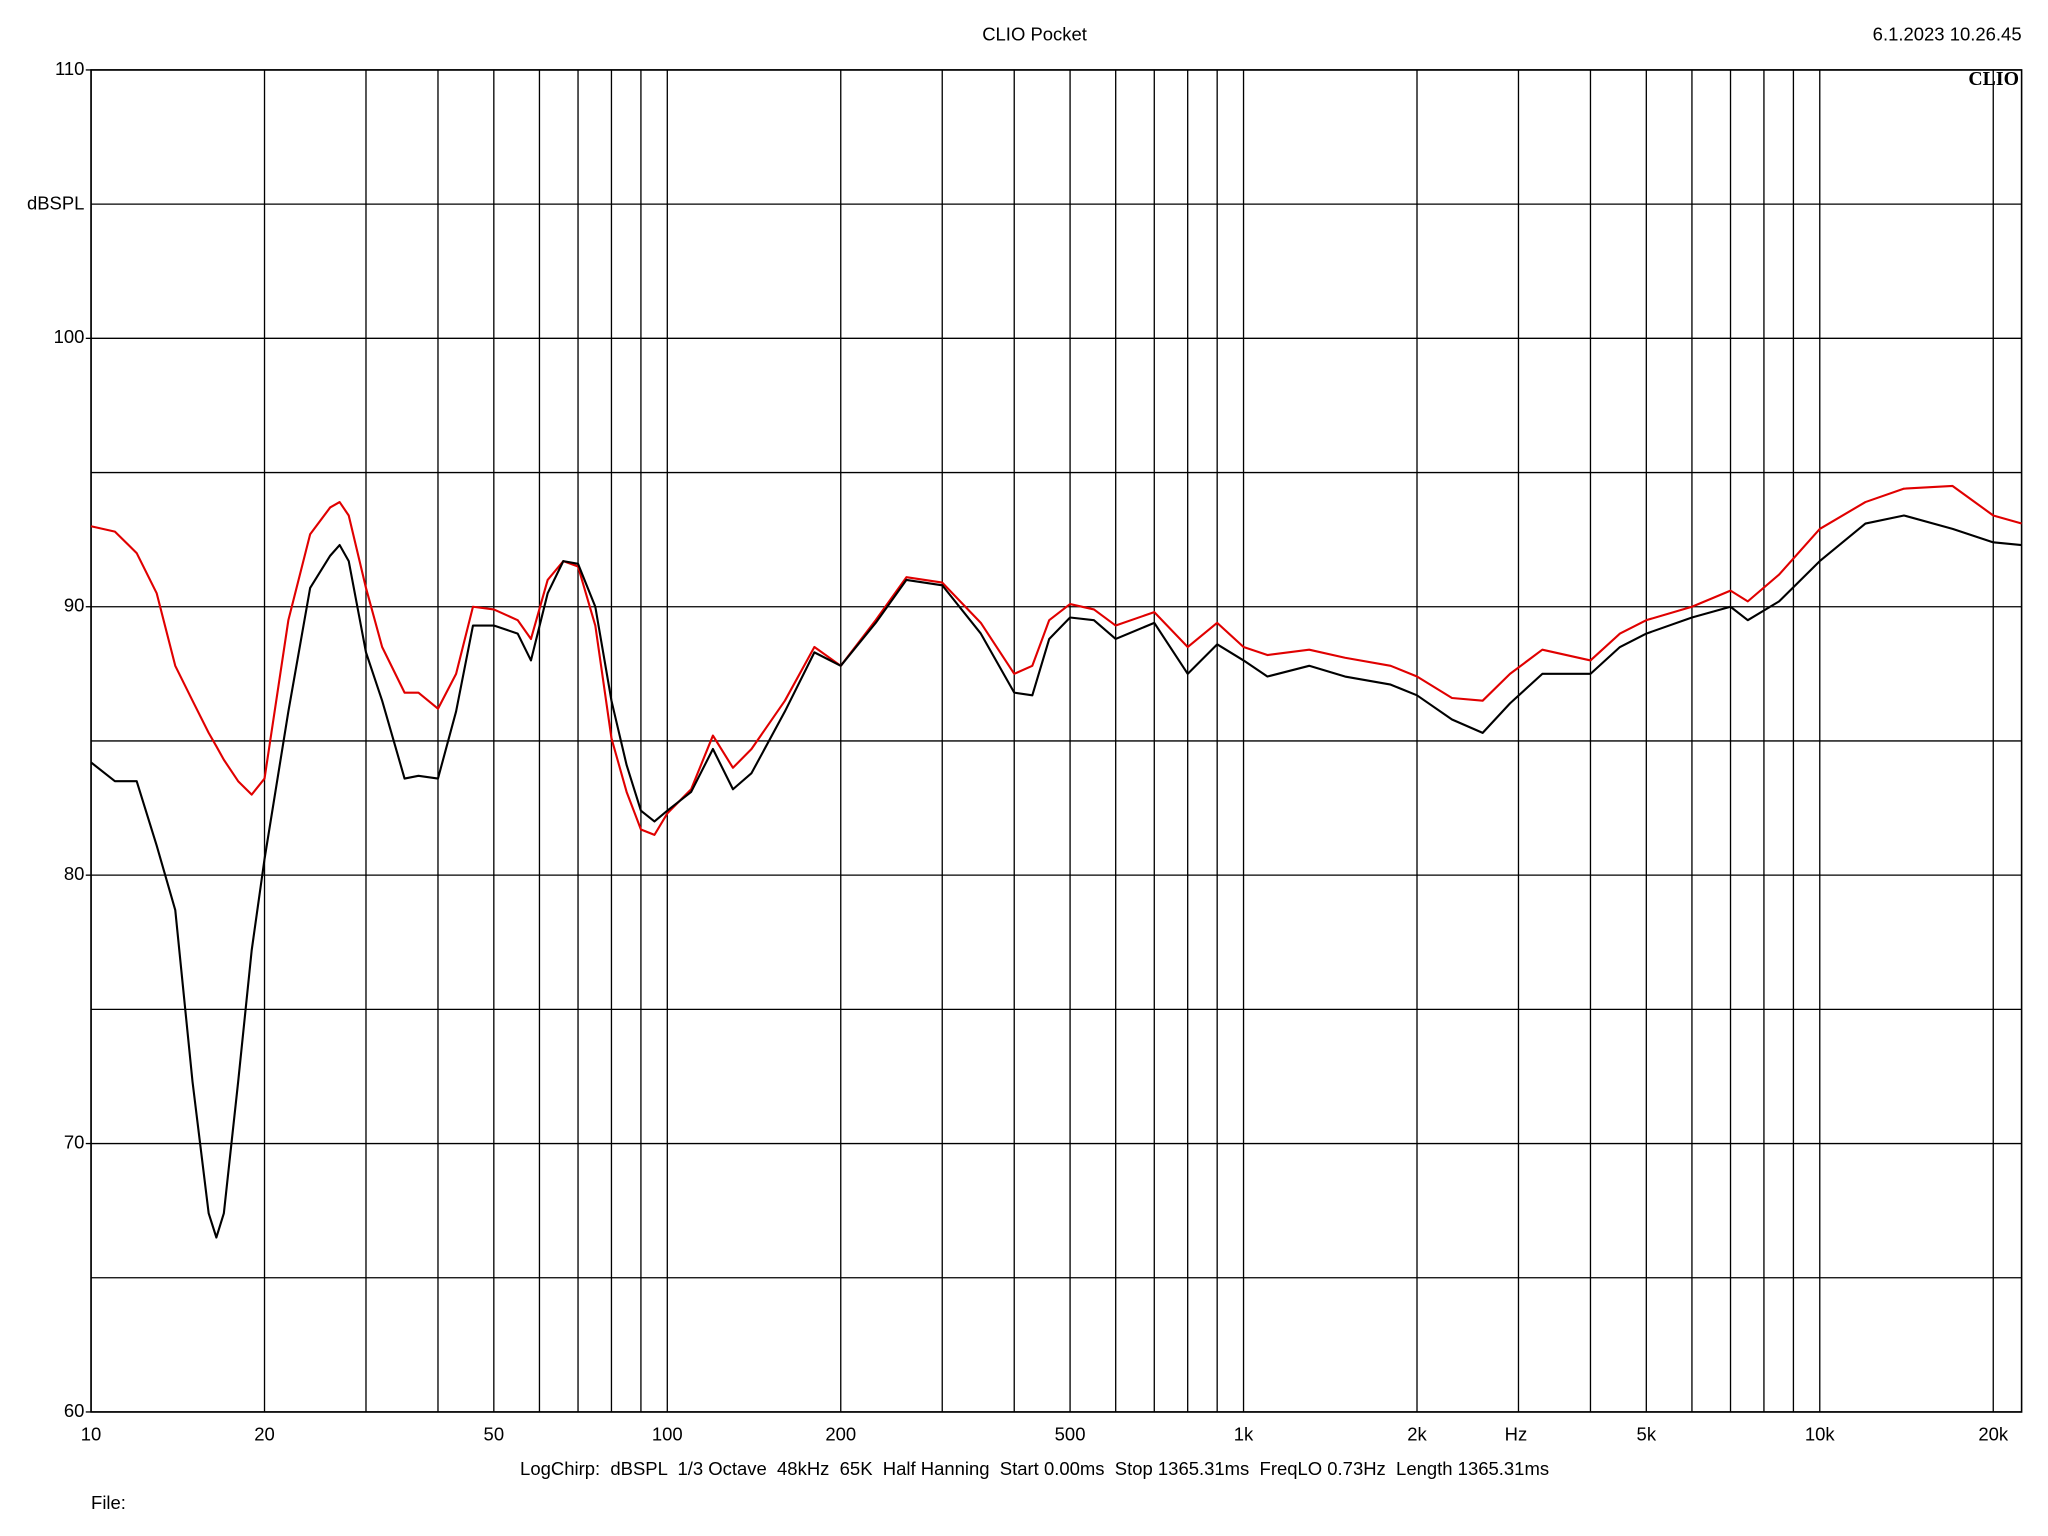 The width and height of the screenshot is (2048, 1536). What do you see at coordinates (1647, 1434) in the screenshot?
I see `x-tick-label: 5k` at bounding box center [1647, 1434].